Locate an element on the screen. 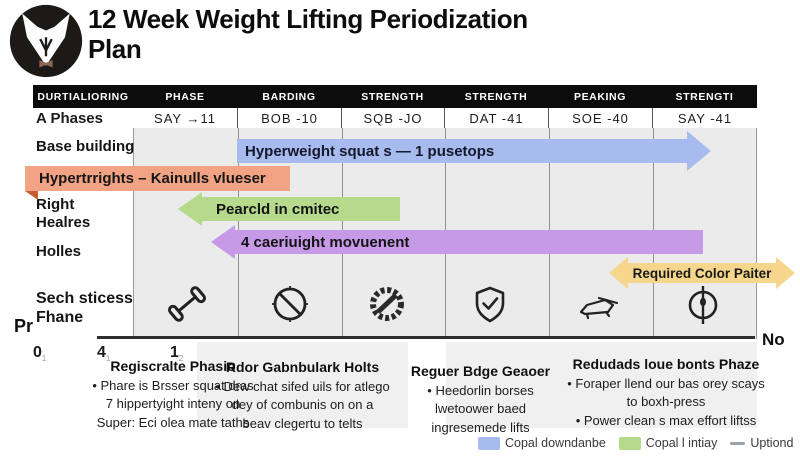 This screenshot has width=800, height=457. legend-item-gray-line: Uptiond is located at coordinates (761, 443).